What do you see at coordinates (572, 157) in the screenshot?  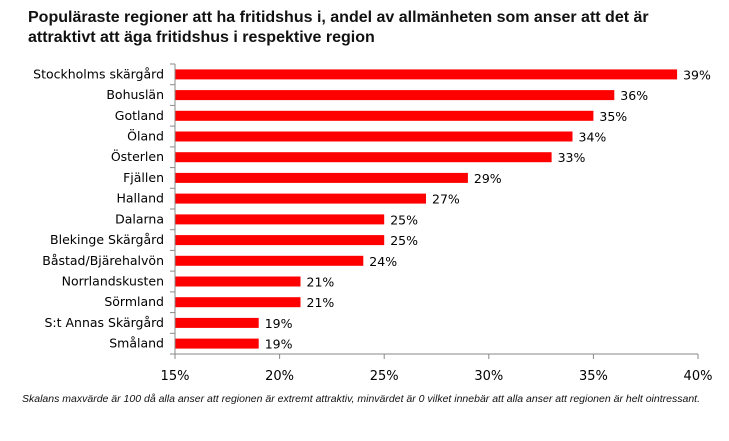 I see `data-label: 33%` at bounding box center [572, 157].